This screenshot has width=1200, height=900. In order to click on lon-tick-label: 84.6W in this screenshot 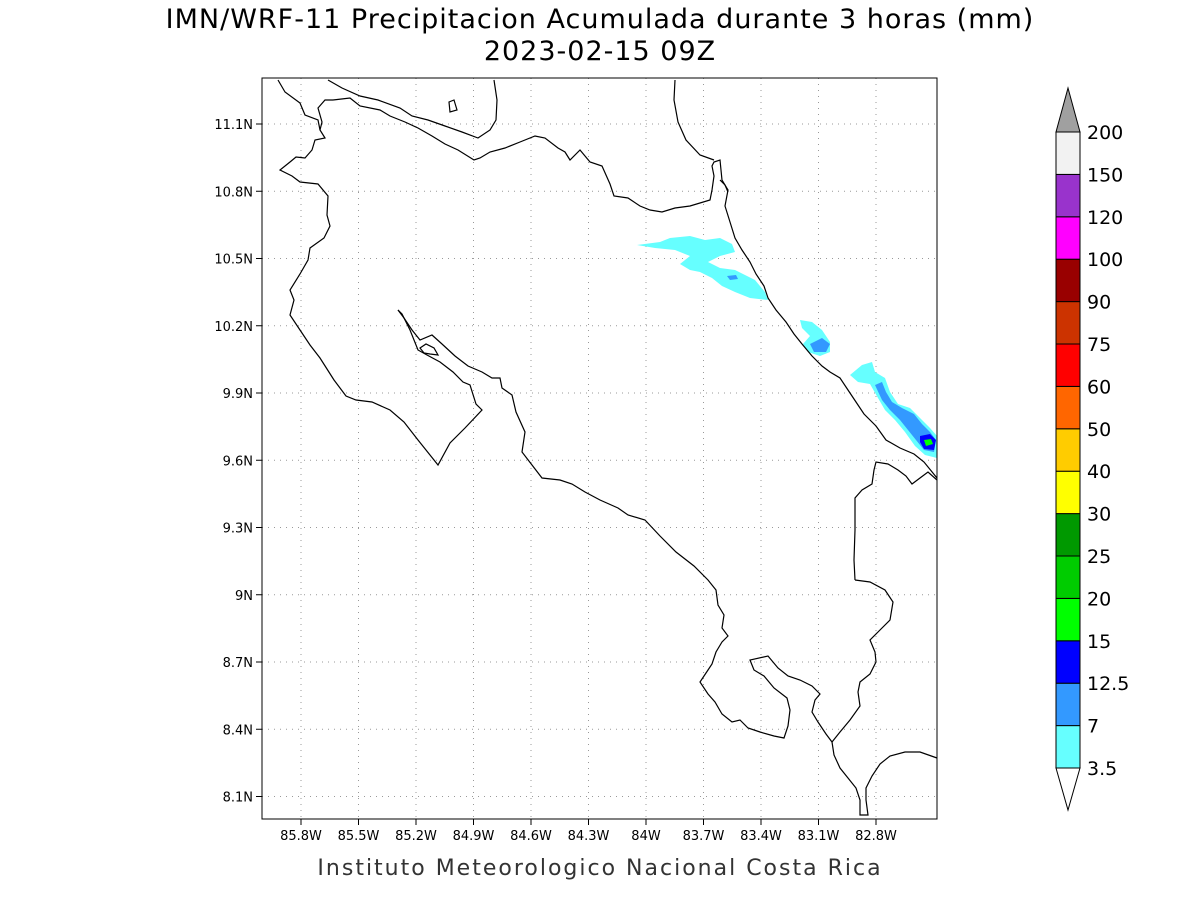, I will do `click(531, 836)`.